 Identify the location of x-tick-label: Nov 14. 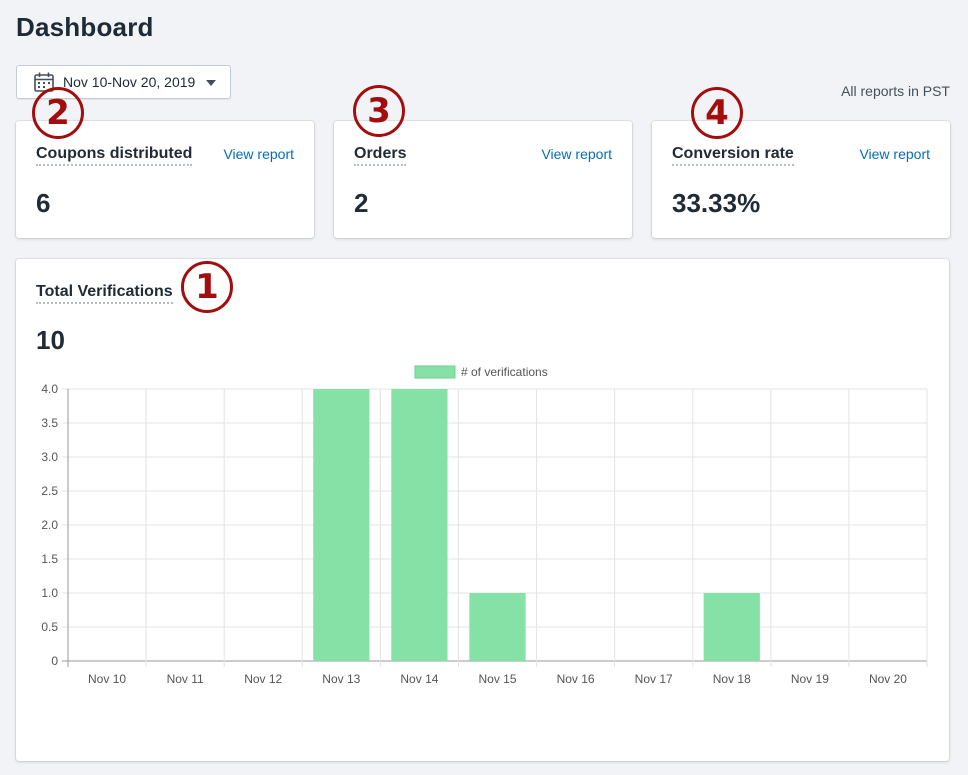
(419, 679).